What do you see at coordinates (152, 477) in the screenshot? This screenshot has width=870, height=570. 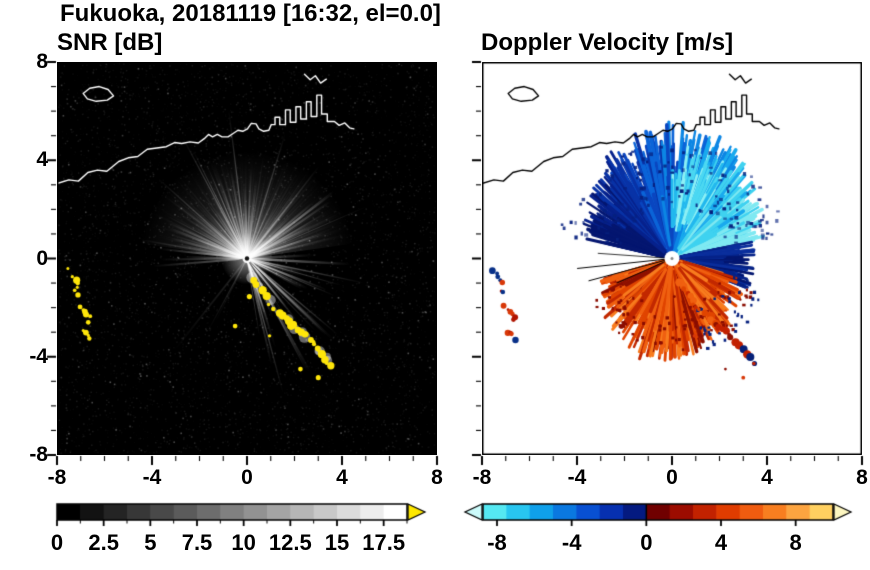 I see `snr-x-tick-label: -4` at bounding box center [152, 477].